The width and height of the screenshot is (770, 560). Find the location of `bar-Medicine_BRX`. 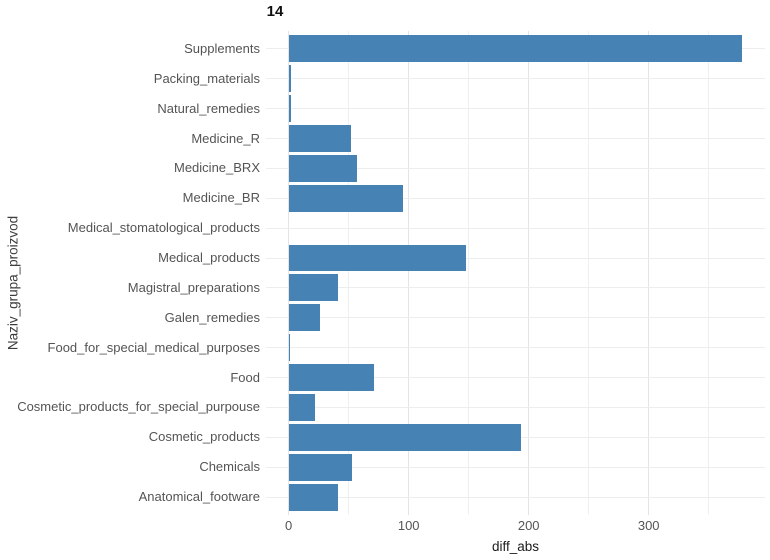

bar-Medicine_BRX is located at coordinates (323, 168).